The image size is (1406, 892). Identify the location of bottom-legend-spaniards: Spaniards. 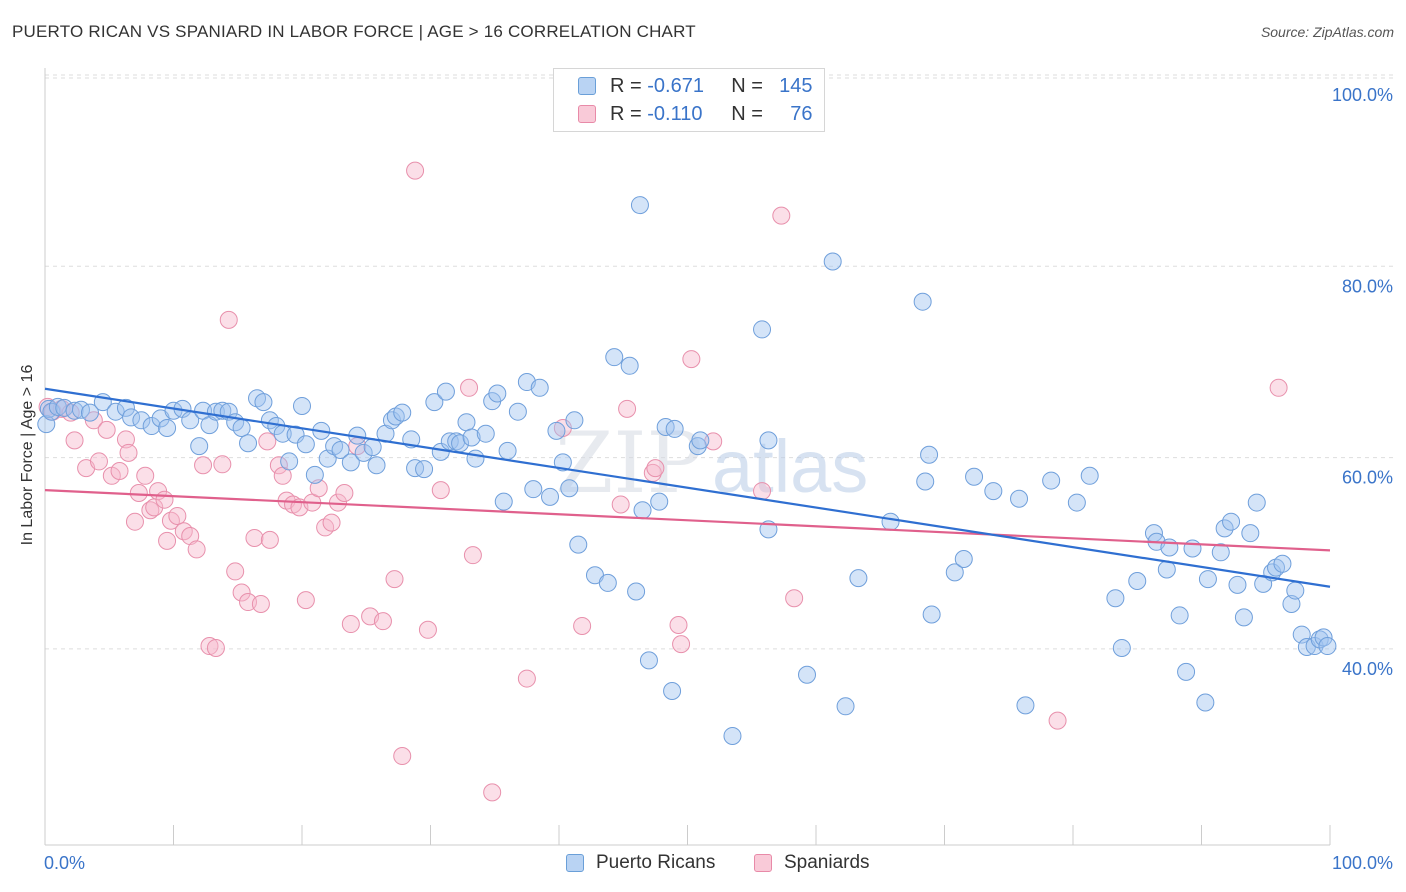
(812, 863).